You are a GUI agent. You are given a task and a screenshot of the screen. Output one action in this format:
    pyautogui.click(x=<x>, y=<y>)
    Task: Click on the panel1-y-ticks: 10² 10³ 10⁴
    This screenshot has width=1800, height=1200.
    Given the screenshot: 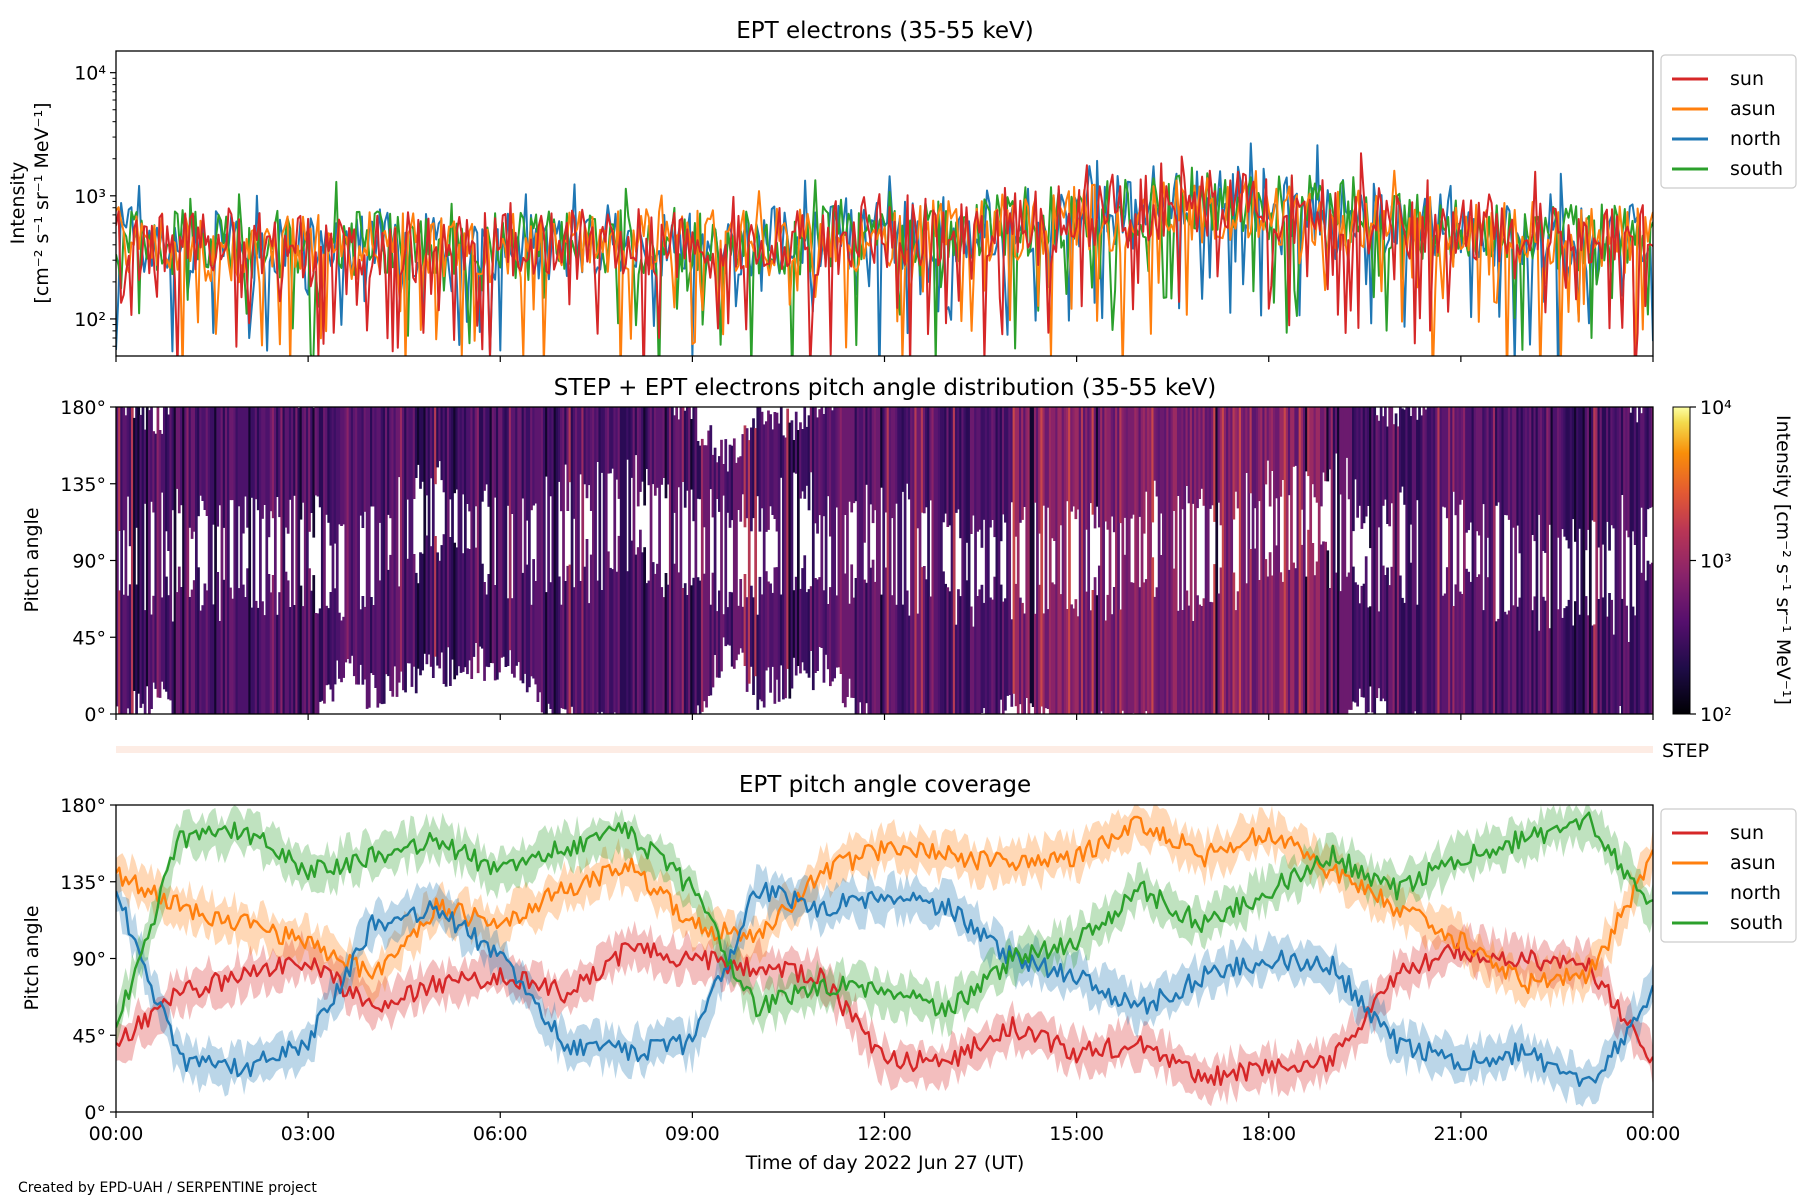 What is the action you would take?
    pyautogui.click(x=95, y=205)
    